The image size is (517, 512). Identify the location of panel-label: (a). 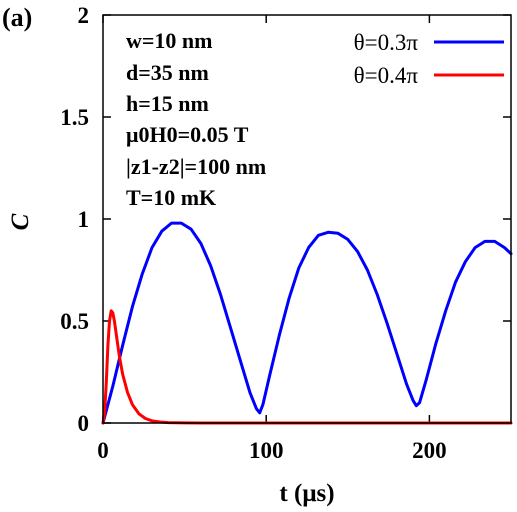
(17, 17).